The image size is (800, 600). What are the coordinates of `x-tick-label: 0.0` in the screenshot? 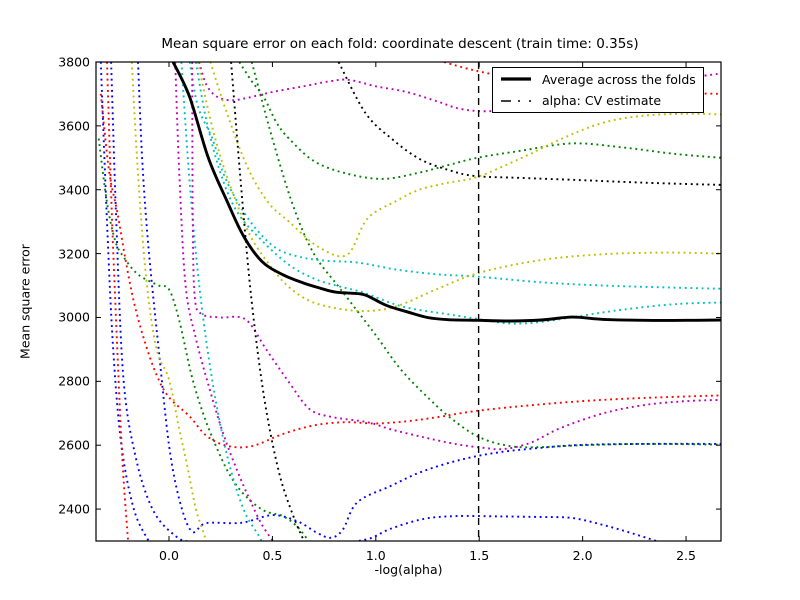 It's located at (169, 555).